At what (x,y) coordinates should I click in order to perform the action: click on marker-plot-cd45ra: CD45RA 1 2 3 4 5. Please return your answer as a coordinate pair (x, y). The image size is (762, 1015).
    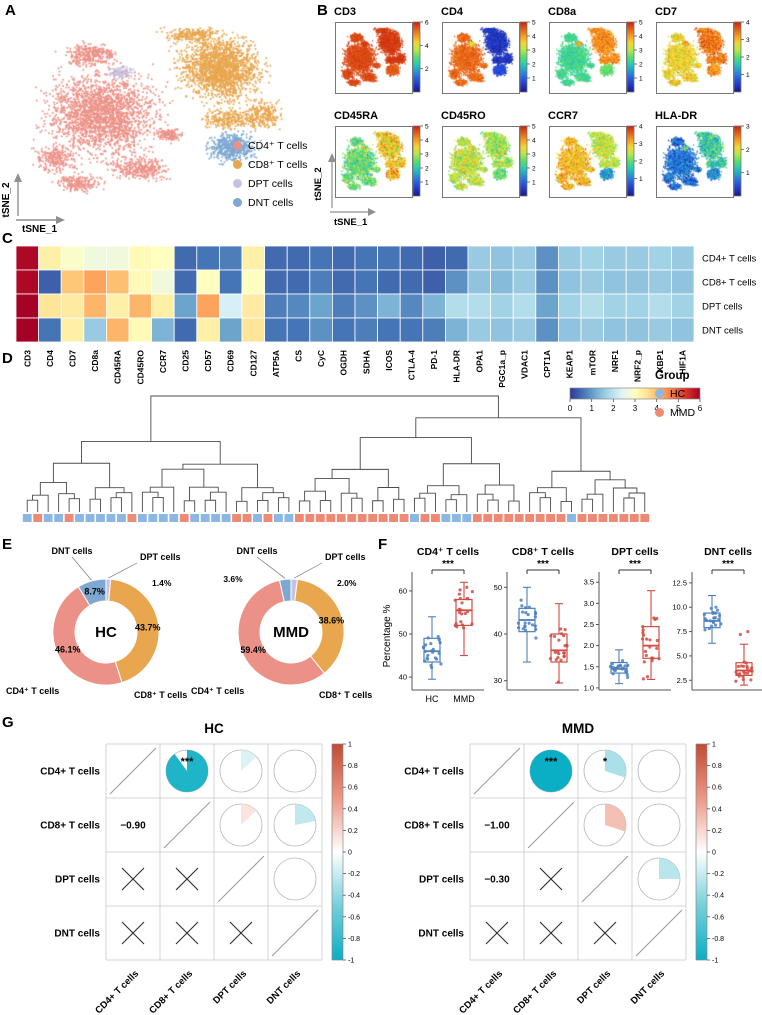
    Looking at the image, I should click on (385, 161).